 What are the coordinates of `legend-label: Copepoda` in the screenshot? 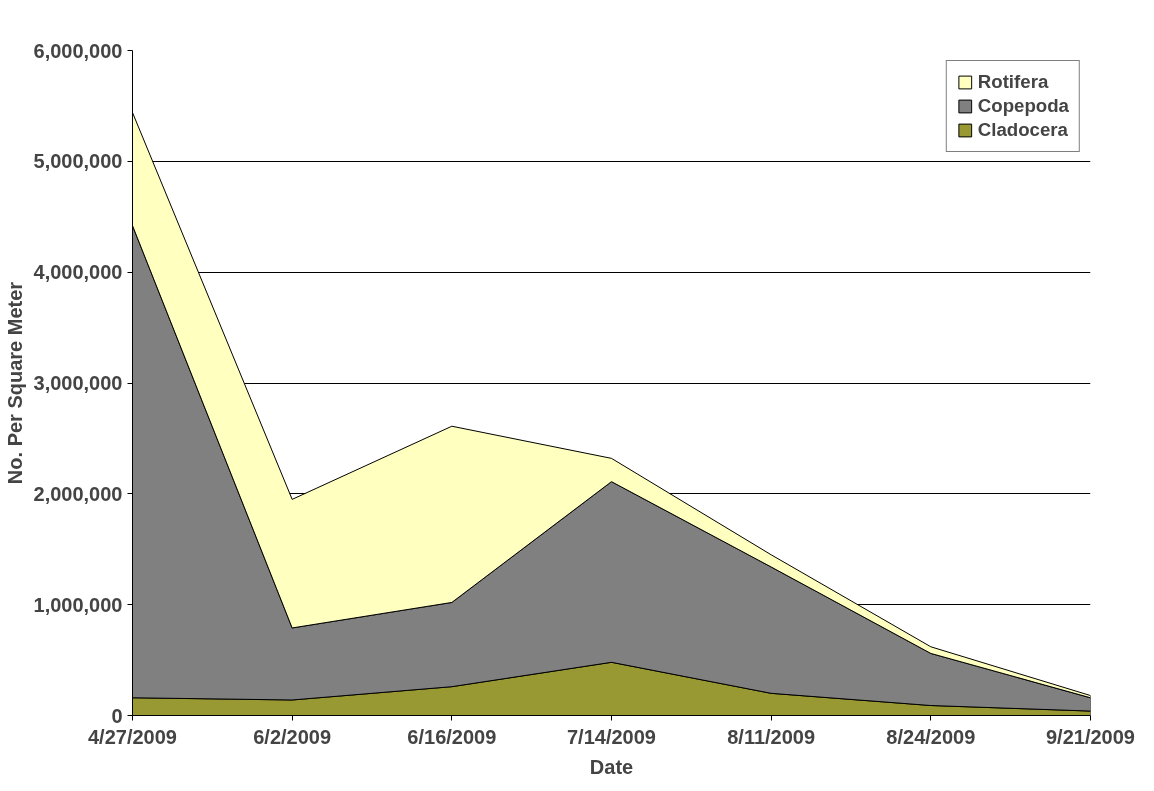 It's located at (1023, 106).